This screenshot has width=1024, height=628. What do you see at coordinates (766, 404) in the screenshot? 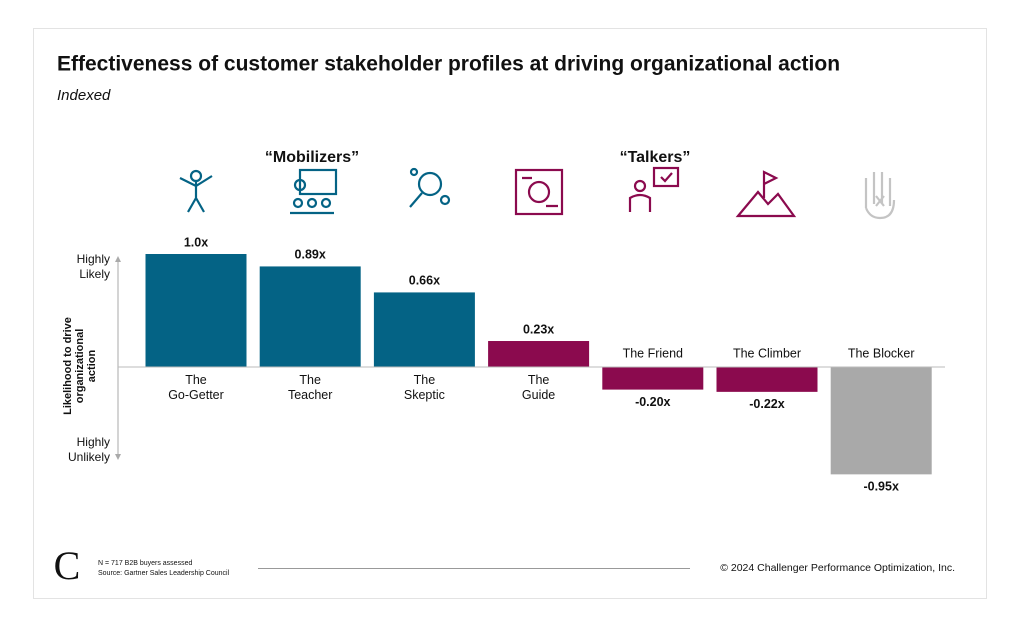
I see `value-label: -0.22x` at bounding box center [766, 404].